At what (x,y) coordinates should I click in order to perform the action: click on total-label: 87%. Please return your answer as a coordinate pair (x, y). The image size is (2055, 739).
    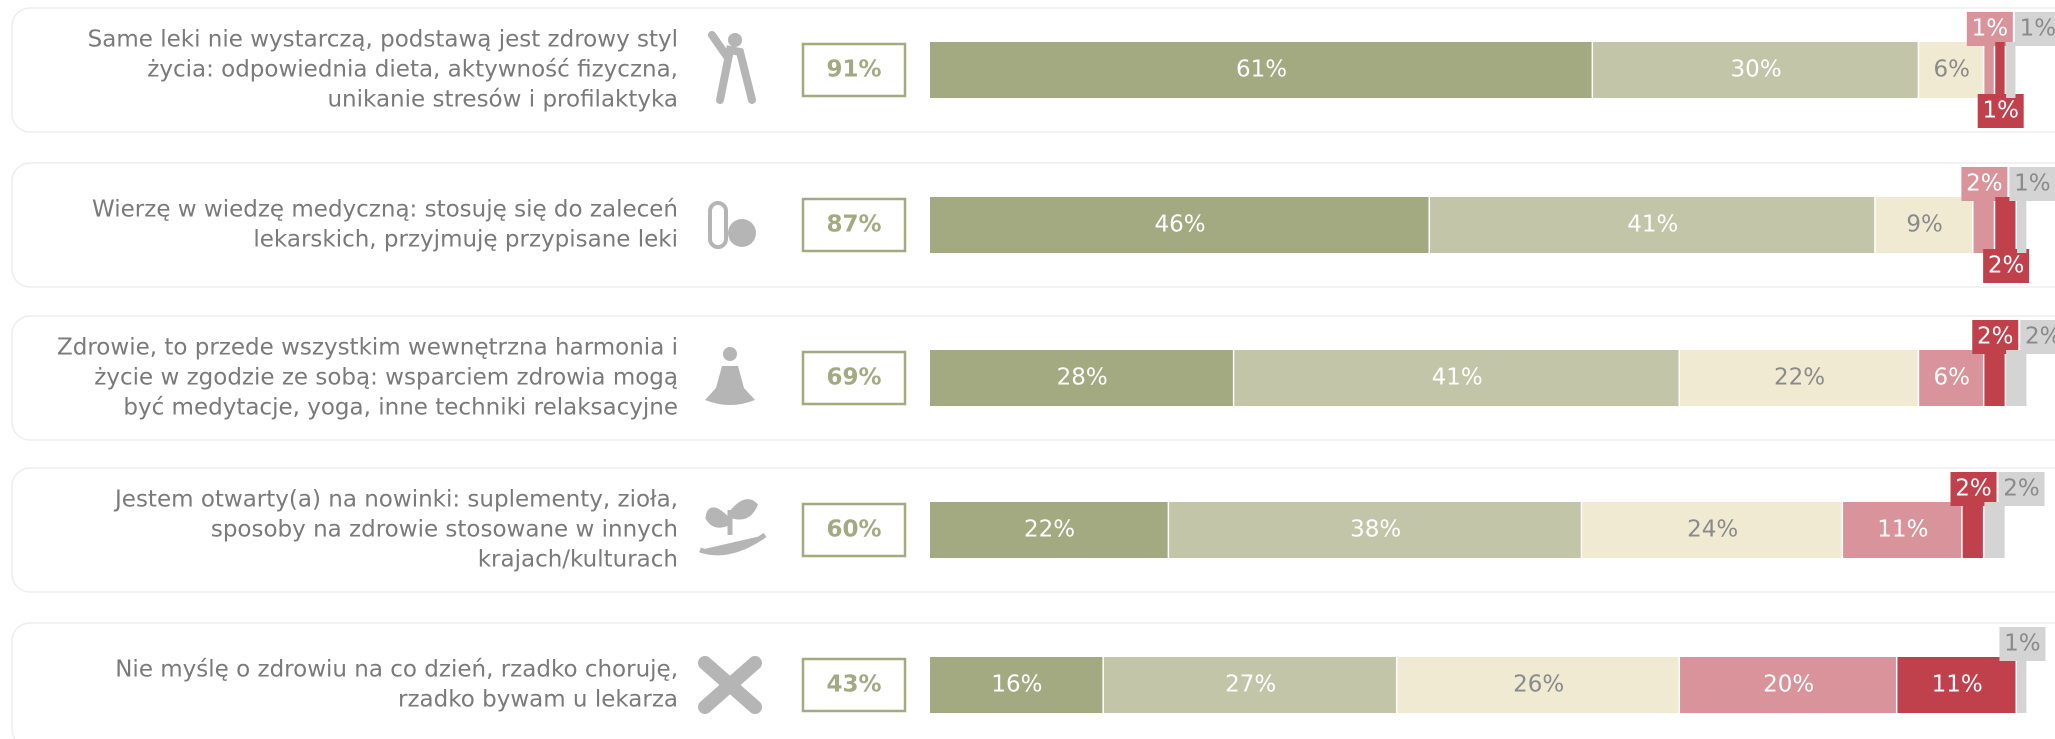
    Looking at the image, I should click on (853, 225).